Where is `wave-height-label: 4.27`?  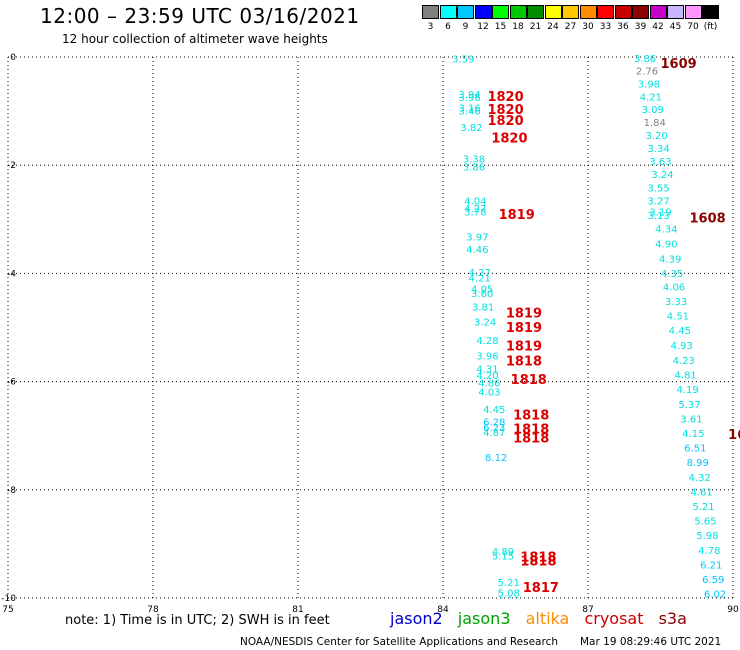
wave-height-label: 4.27 is located at coordinates (480, 273).